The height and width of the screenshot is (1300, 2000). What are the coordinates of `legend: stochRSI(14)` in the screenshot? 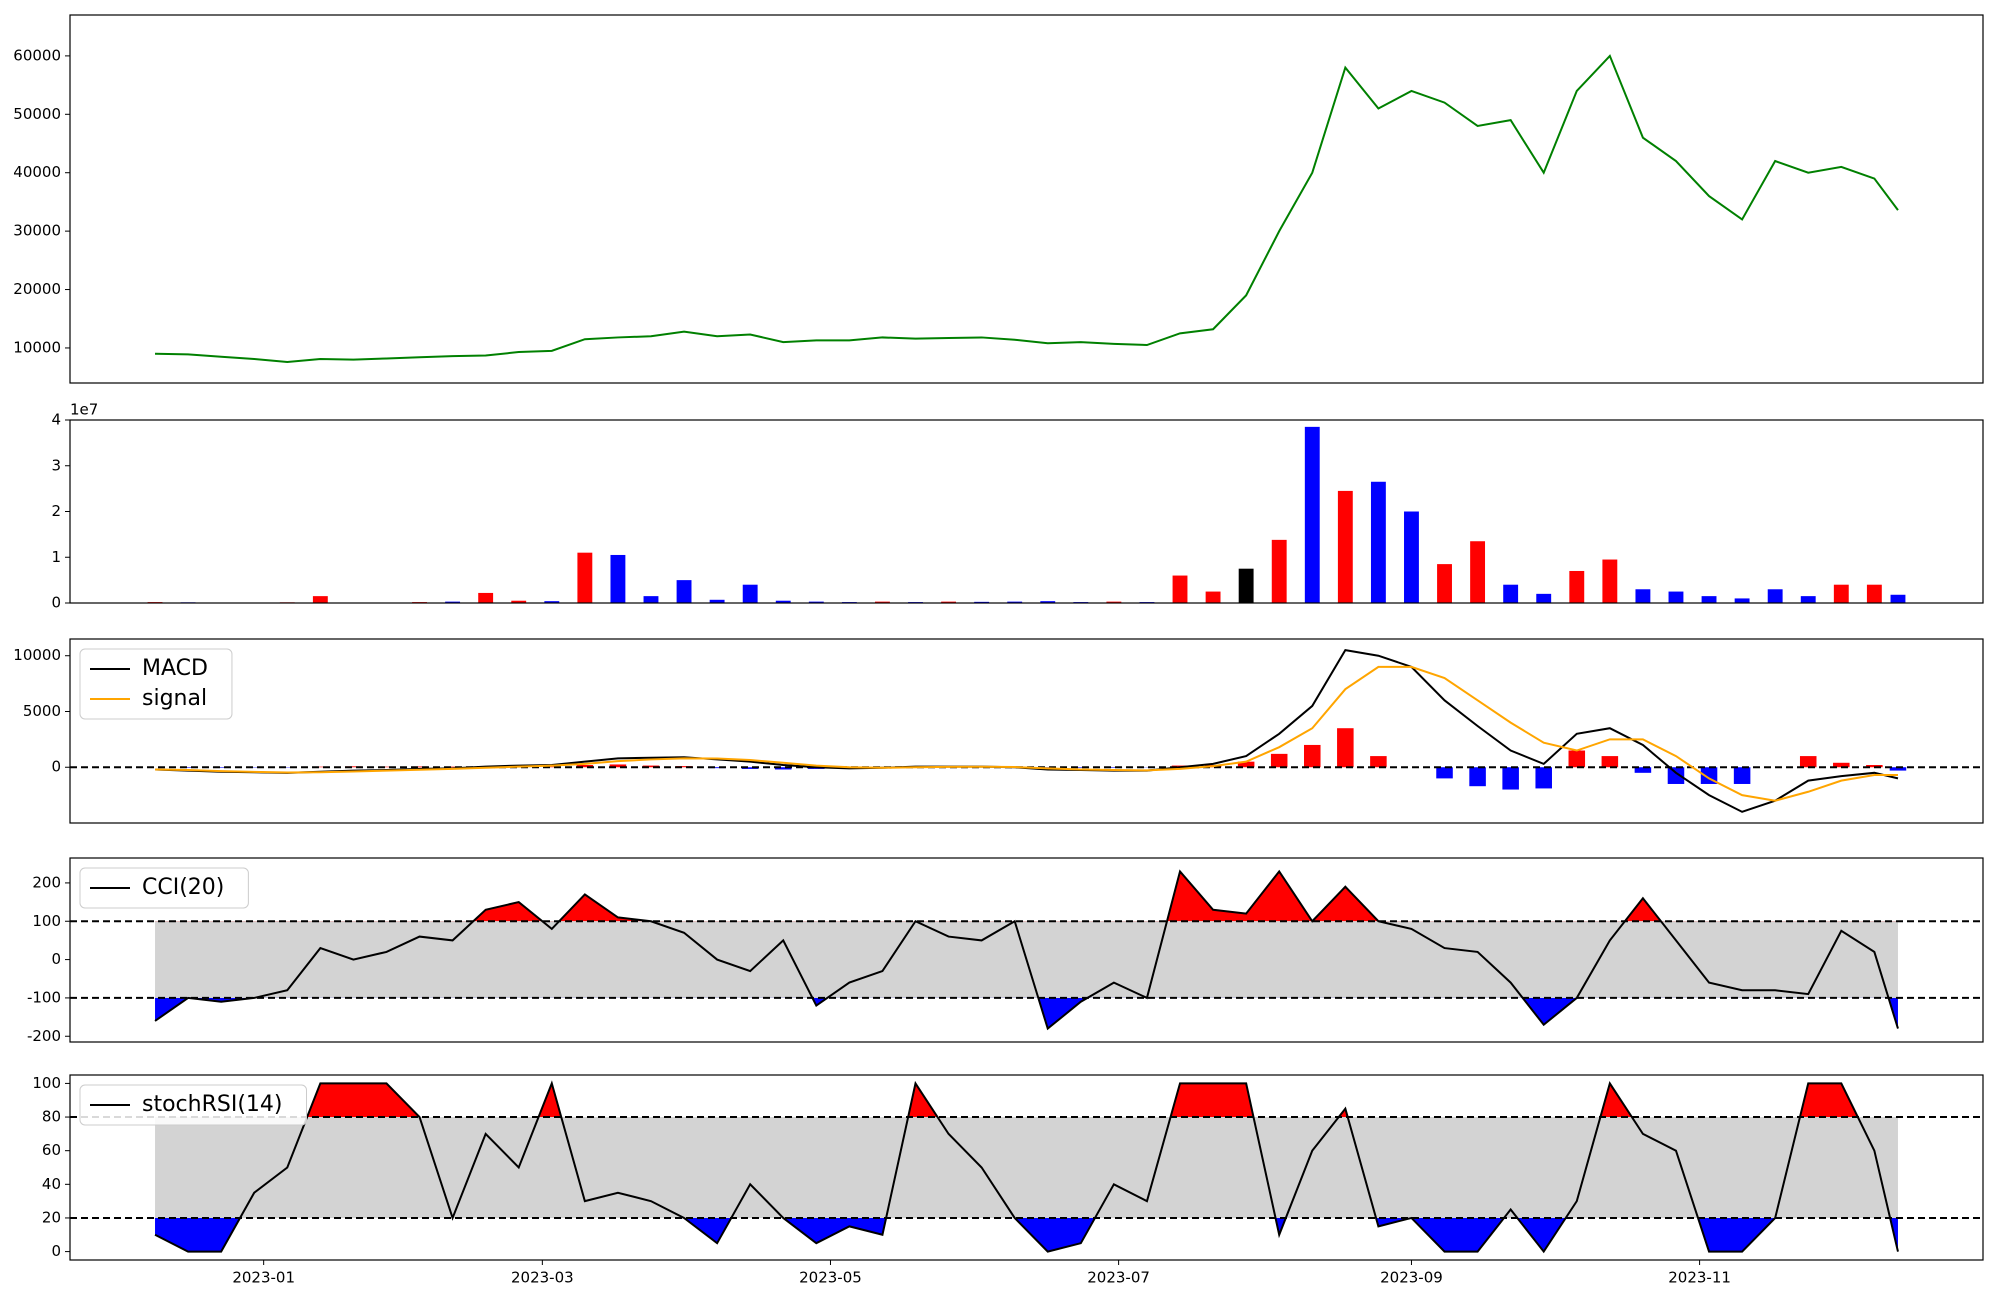 It's located at (193, 1105).